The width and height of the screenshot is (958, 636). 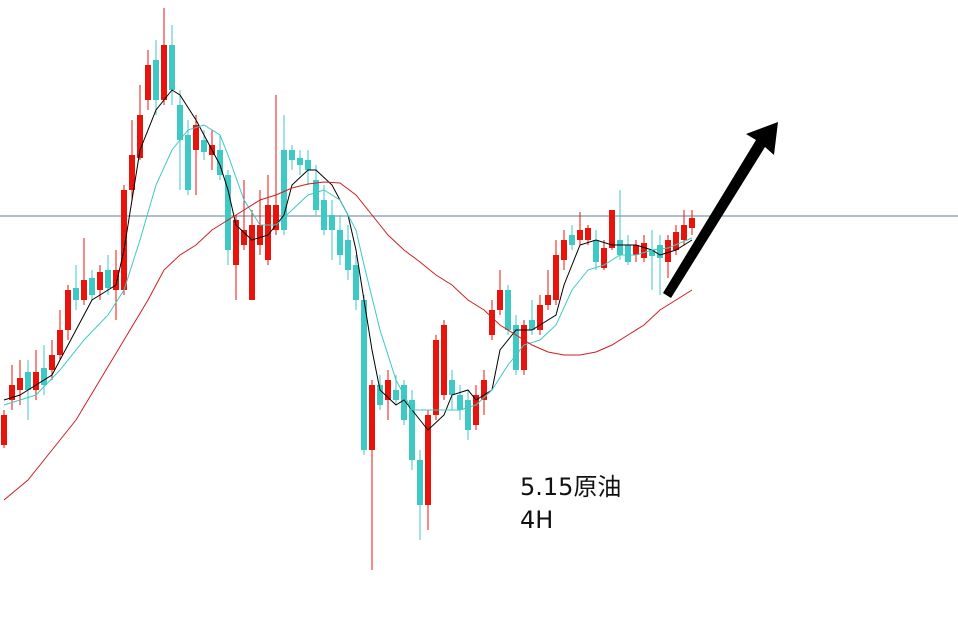 What do you see at coordinates (720, 210) in the screenshot?
I see `trend-arrow` at bounding box center [720, 210].